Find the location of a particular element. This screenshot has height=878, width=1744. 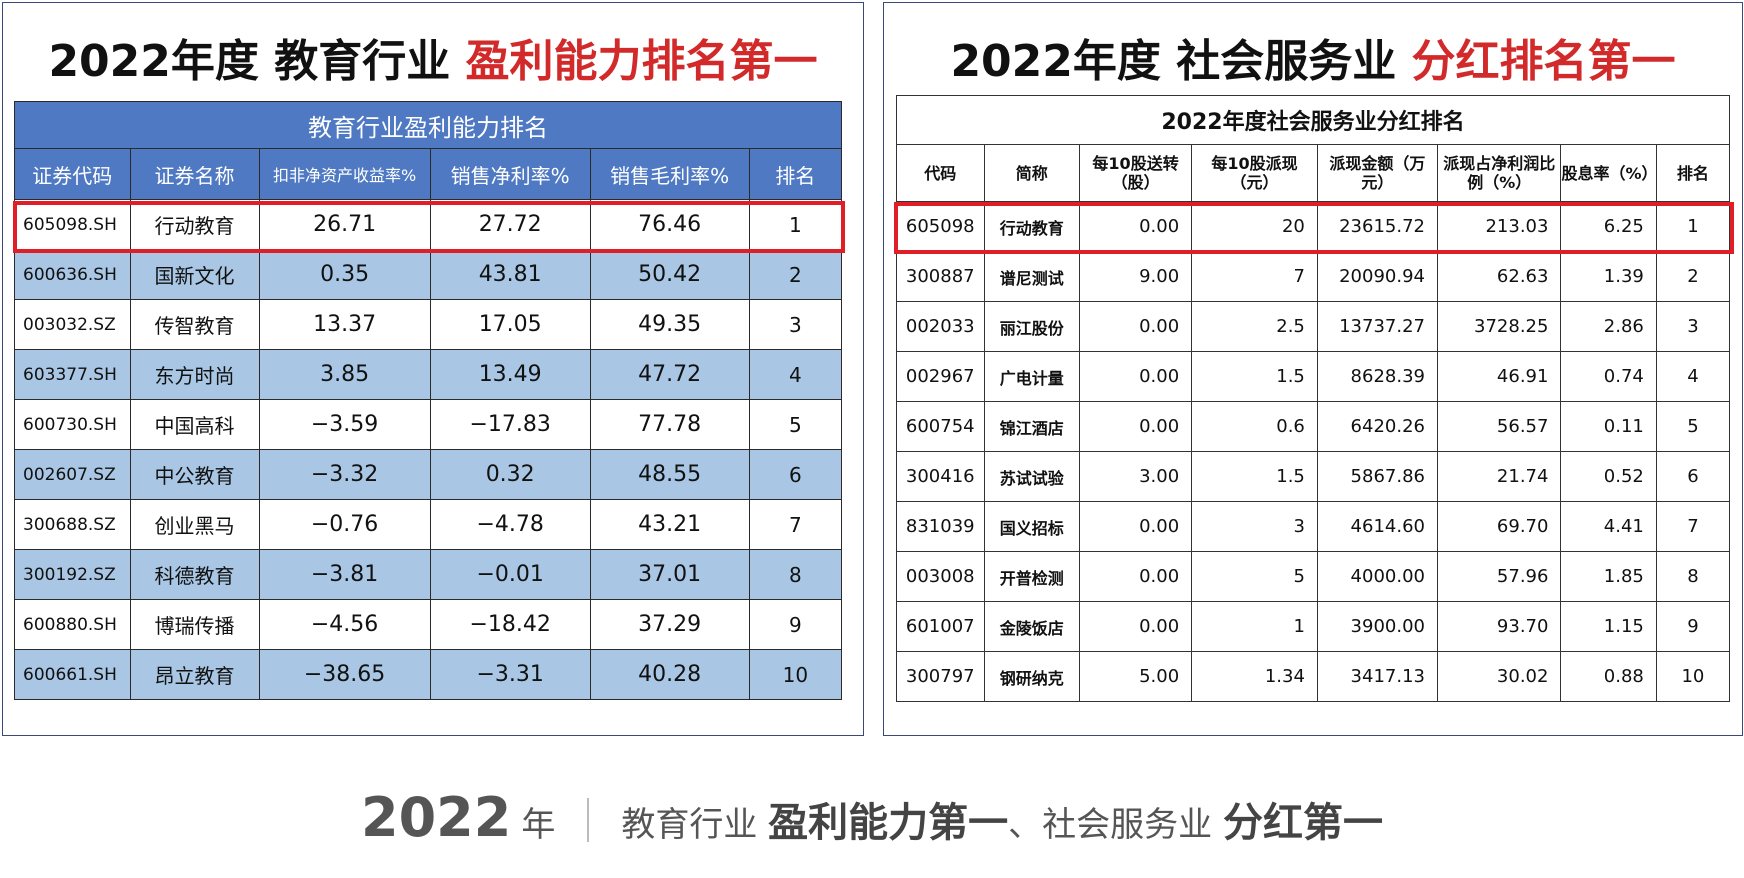

dividend-table-row: 605098 行动教育 0.00 20 23615.72 213.03 6.25 1 is located at coordinates (1313, 226).